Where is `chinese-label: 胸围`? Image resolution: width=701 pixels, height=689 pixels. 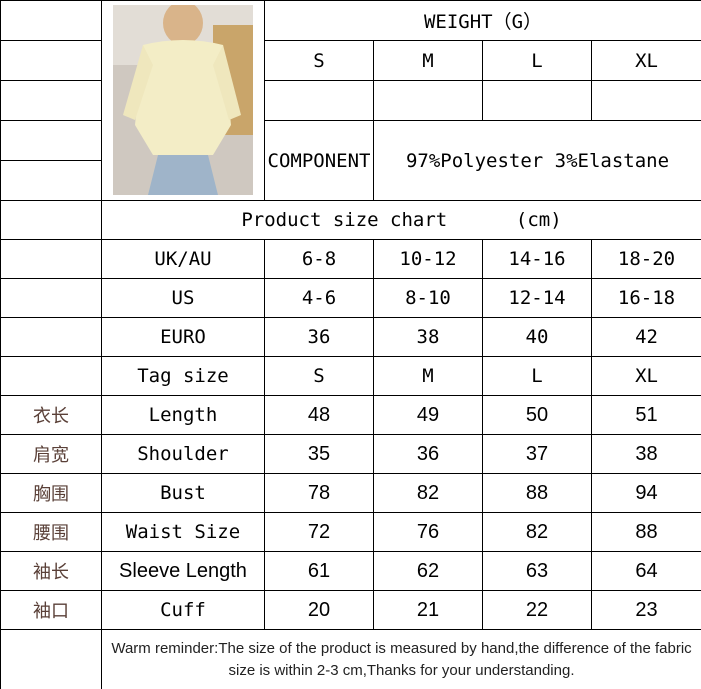 chinese-label: 胸围 is located at coordinates (51, 493).